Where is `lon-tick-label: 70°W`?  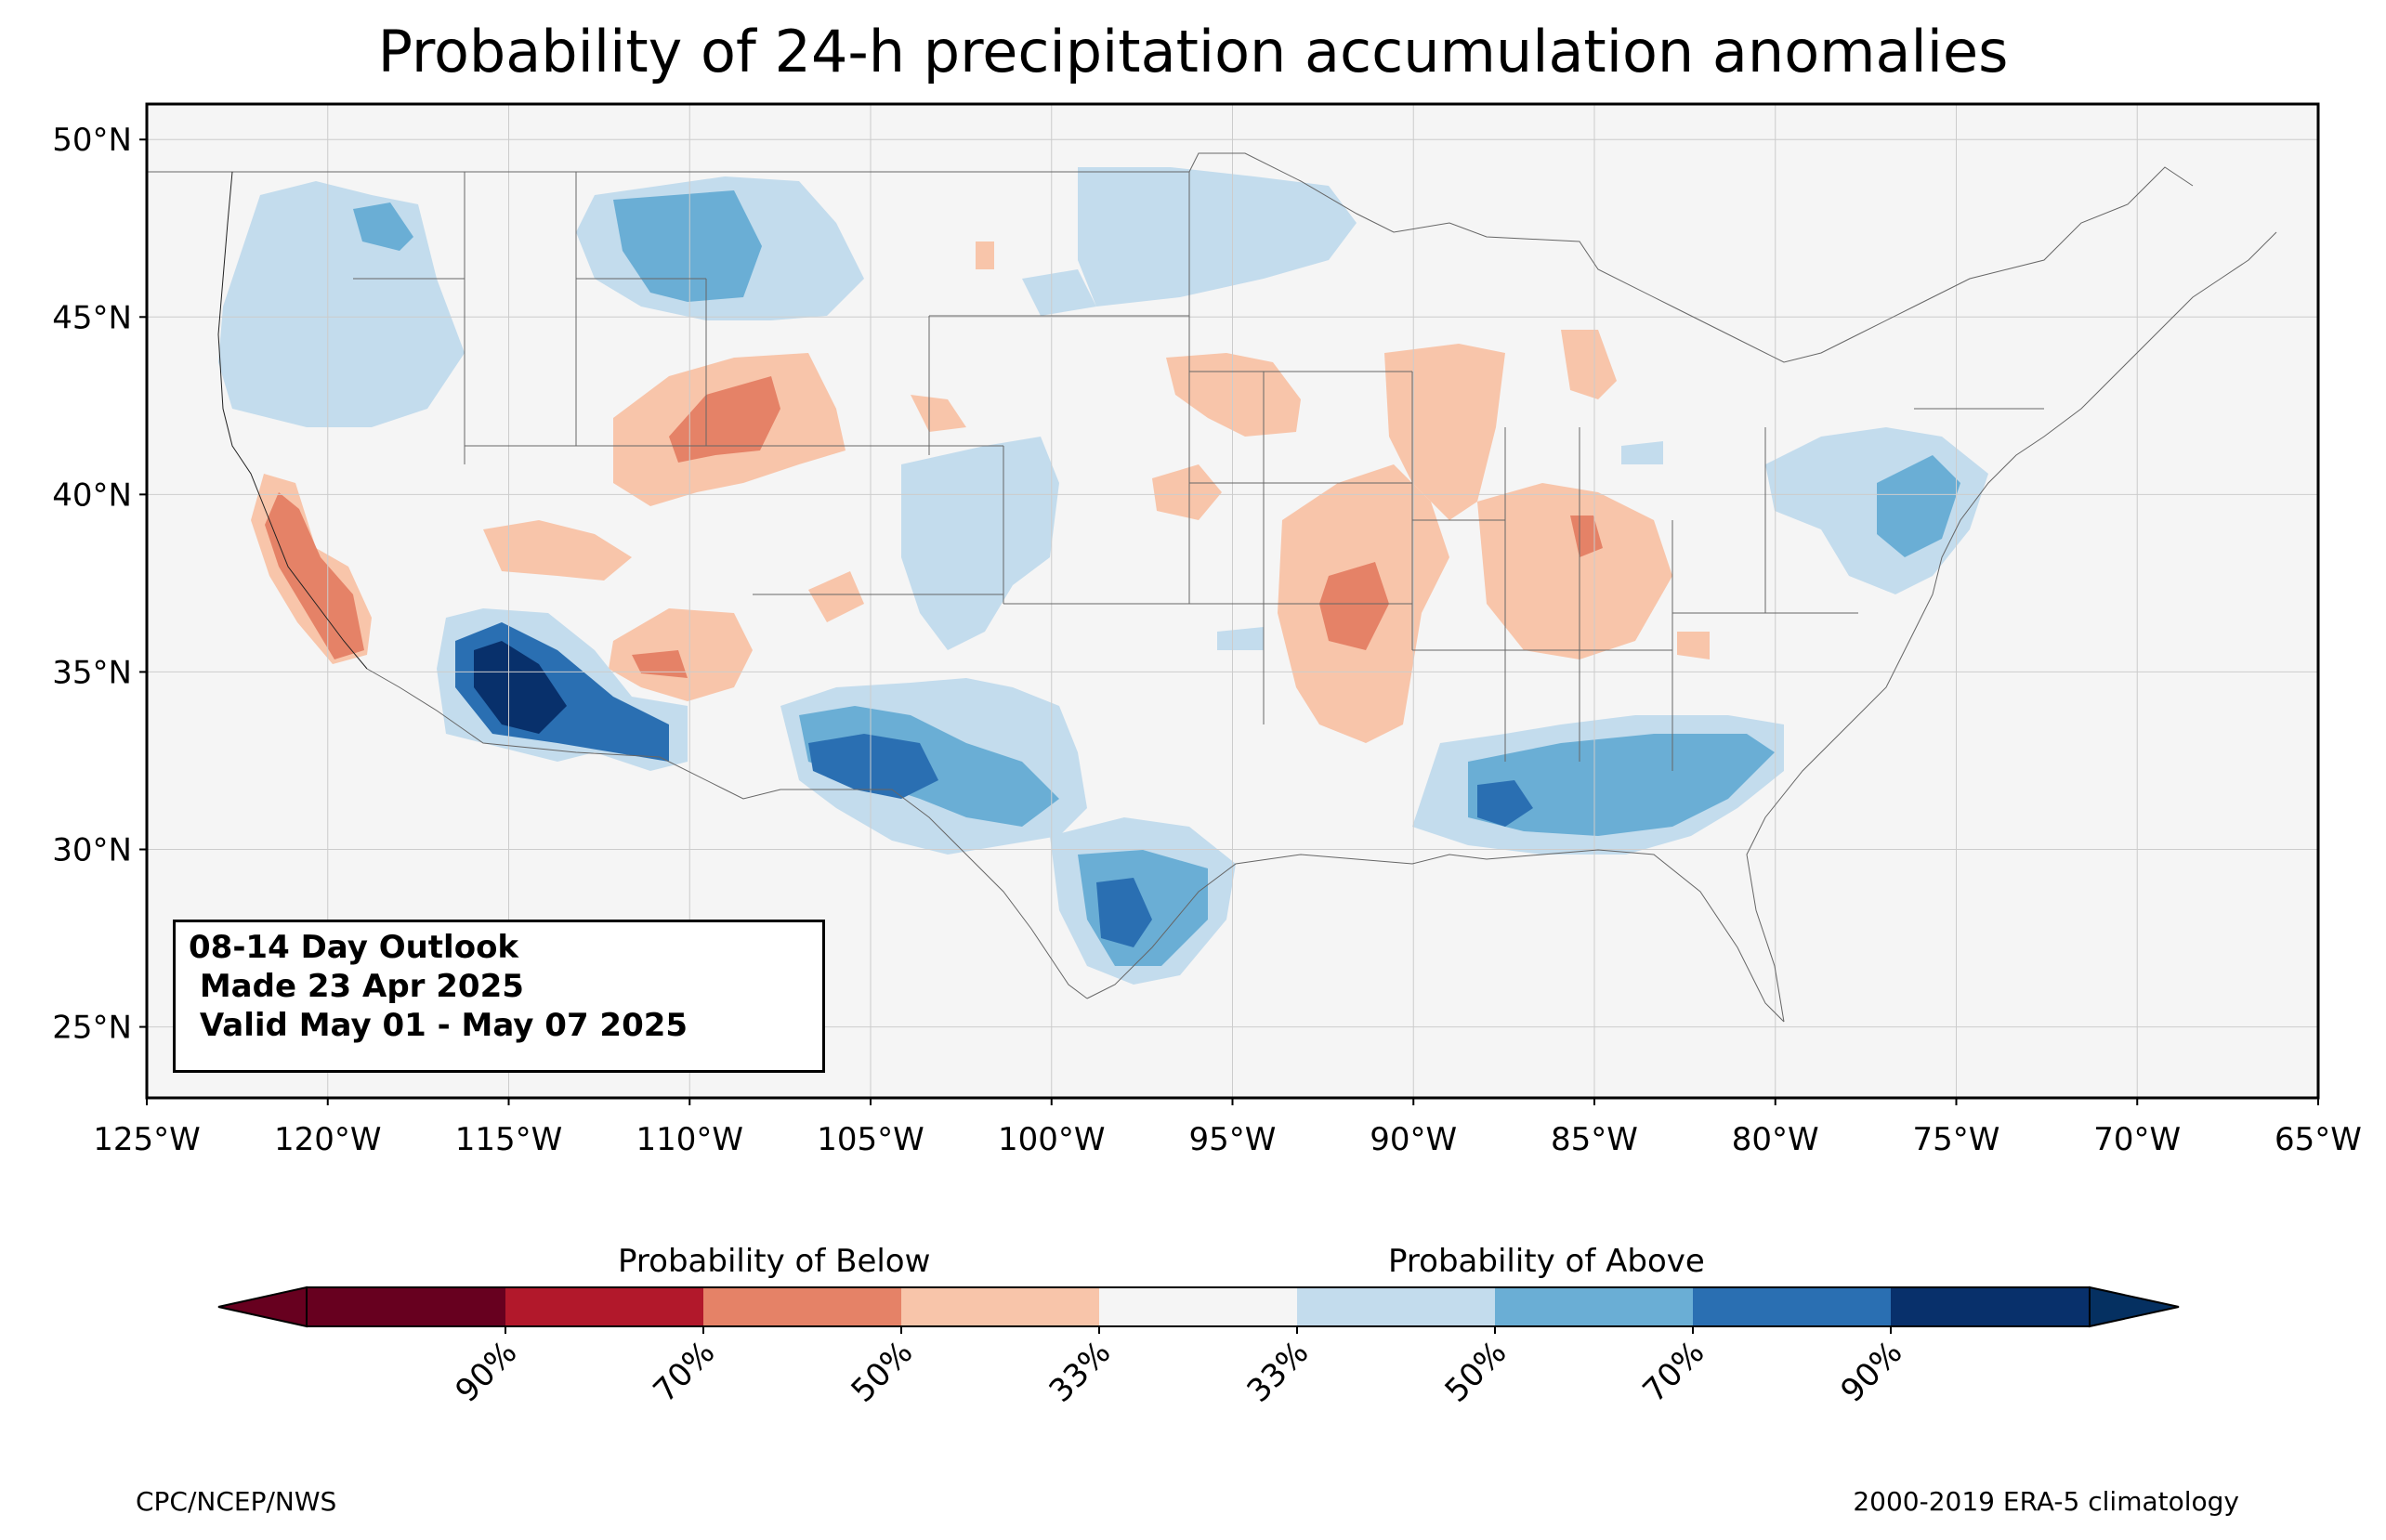
lon-tick-label: 70°W is located at coordinates (2137, 1139).